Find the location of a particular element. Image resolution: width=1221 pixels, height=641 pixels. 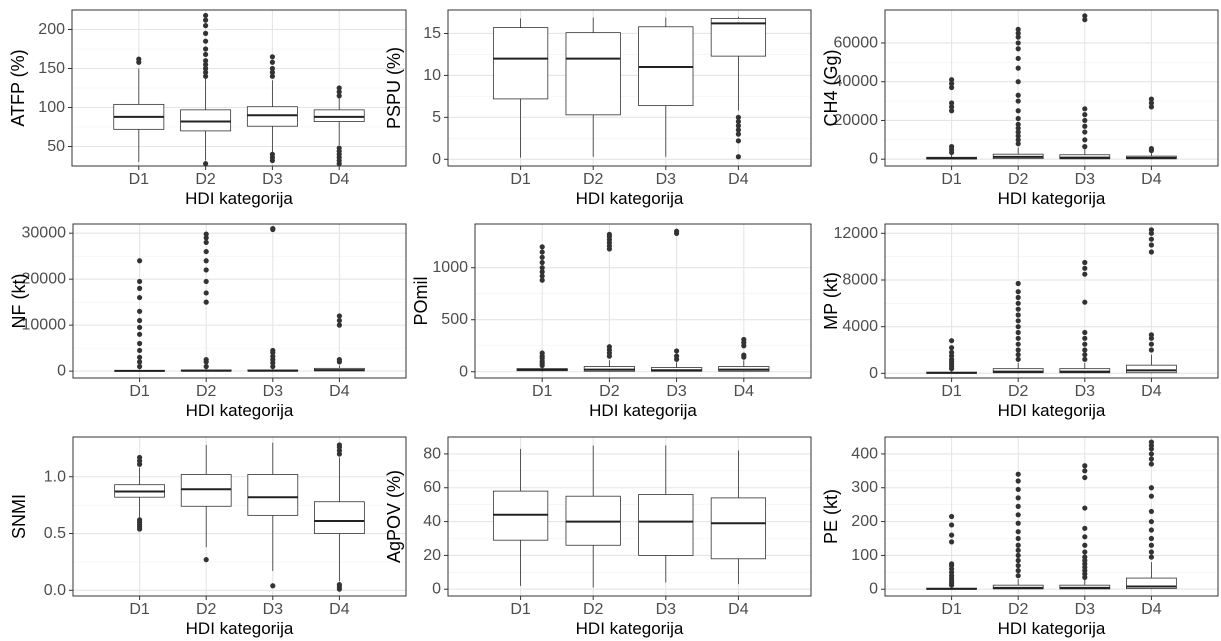

y-axis-title: ATFP (%) is located at coordinates (18, 87).